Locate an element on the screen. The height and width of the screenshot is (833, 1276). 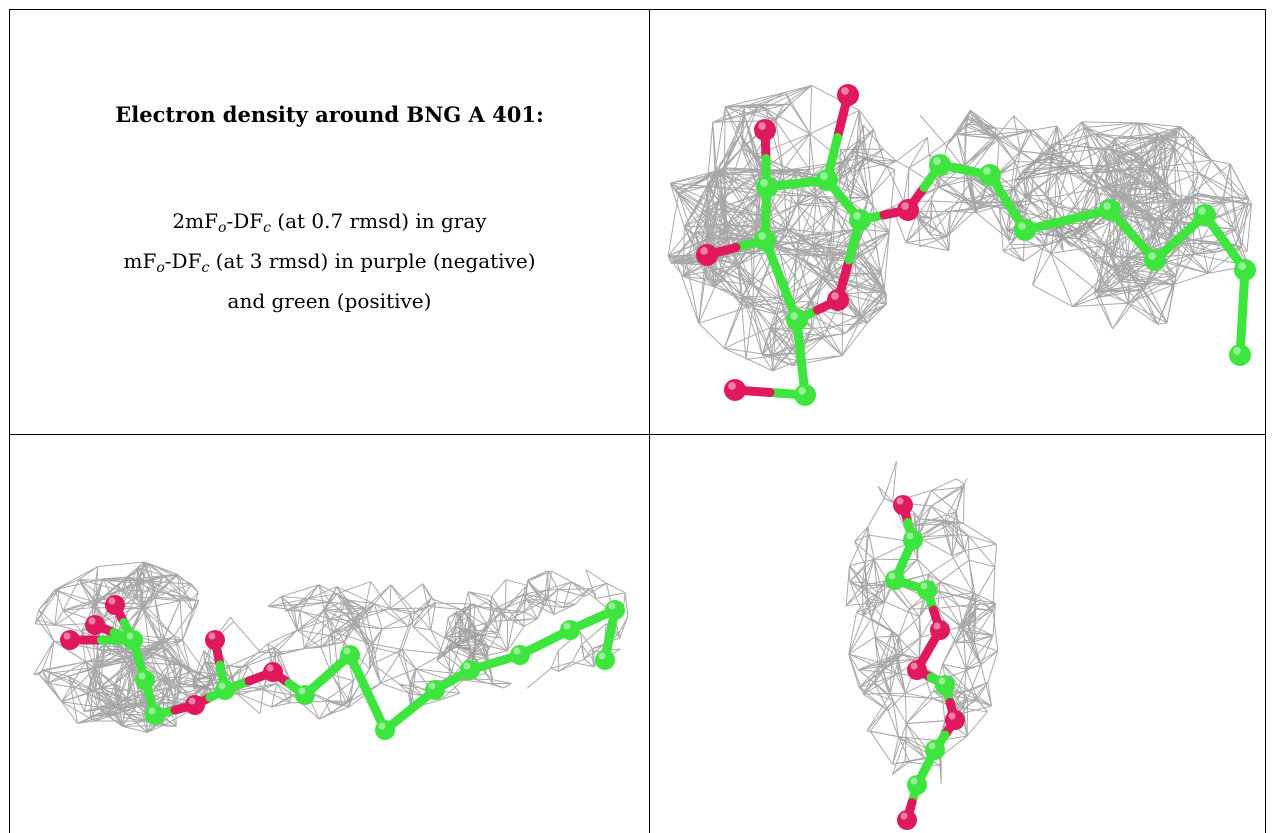
column-divider is located at coordinates (649, 421).